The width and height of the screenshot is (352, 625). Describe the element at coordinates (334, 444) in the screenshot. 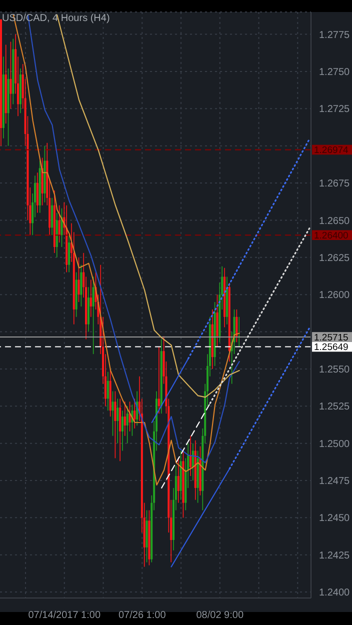

I see `y-tick-label: 1.2500` at that location.